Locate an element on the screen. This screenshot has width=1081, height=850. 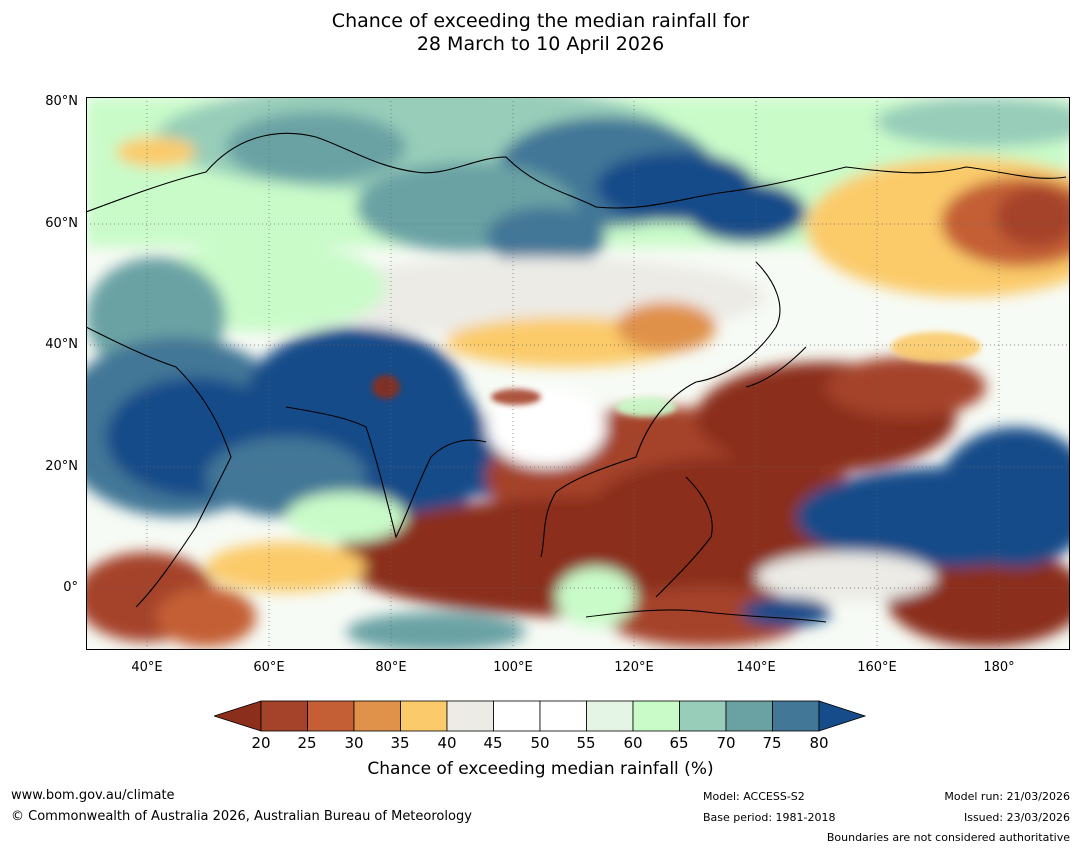
model-info: Model: ACCESS-S2 is located at coordinates (754, 796).